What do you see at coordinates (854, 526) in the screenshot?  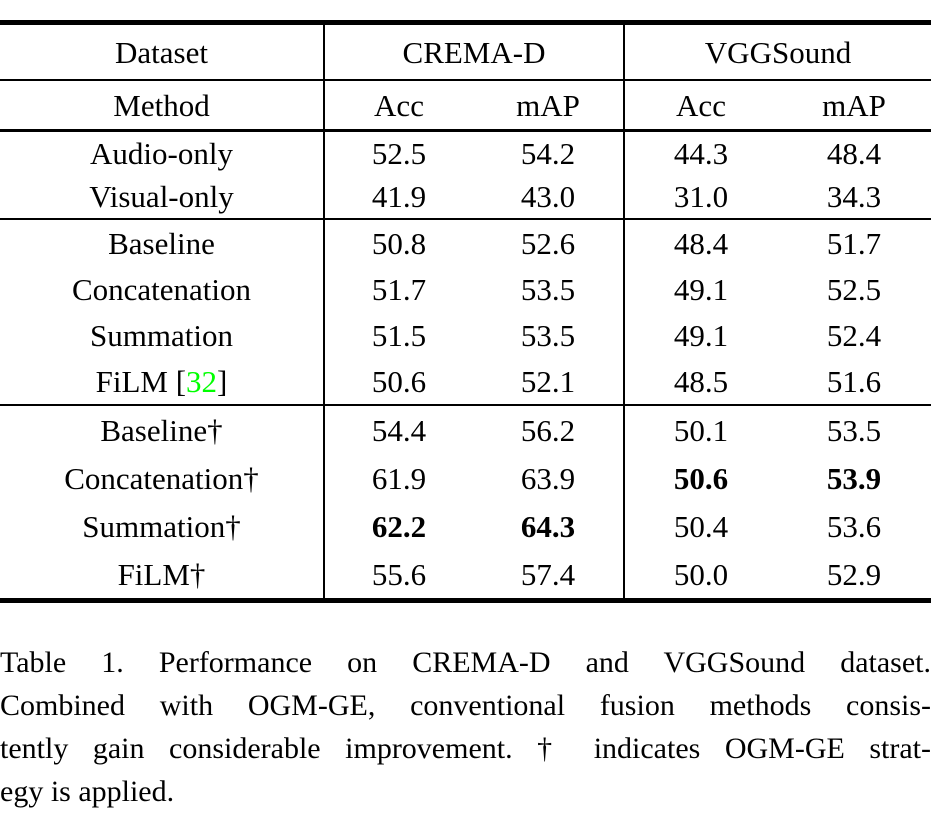 I see `value-cell: 53.6` at bounding box center [854, 526].